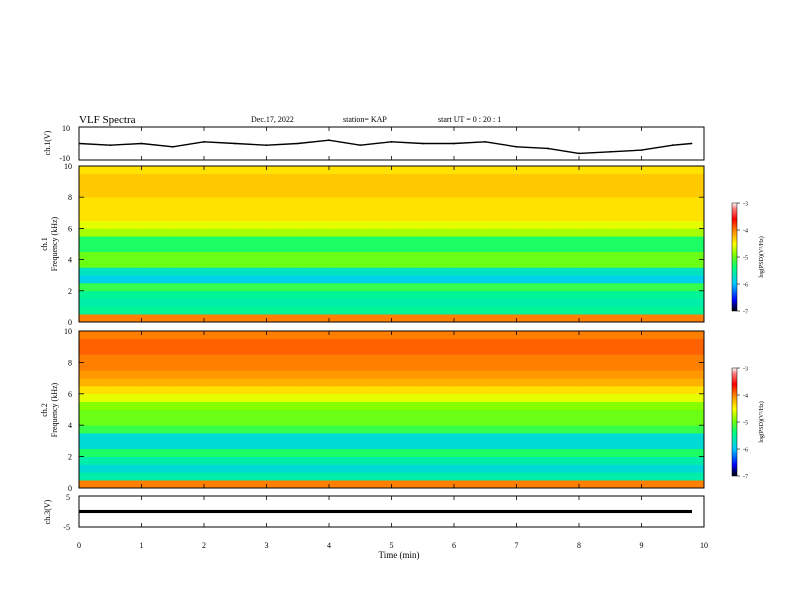  I want to click on ytick-label: 2, so click(70, 291).